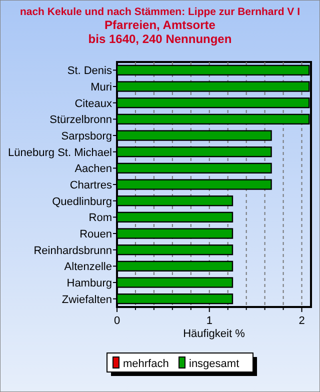 The height and width of the screenshot is (392, 320). Describe the element at coordinates (160, 26) in the screenshot. I see `chart-title: nach Kekule und nach Stämmen: Lippe zur Bernhard V I Pfarreien, Amtsorte bis 1640, 240 Nennungen` at that location.